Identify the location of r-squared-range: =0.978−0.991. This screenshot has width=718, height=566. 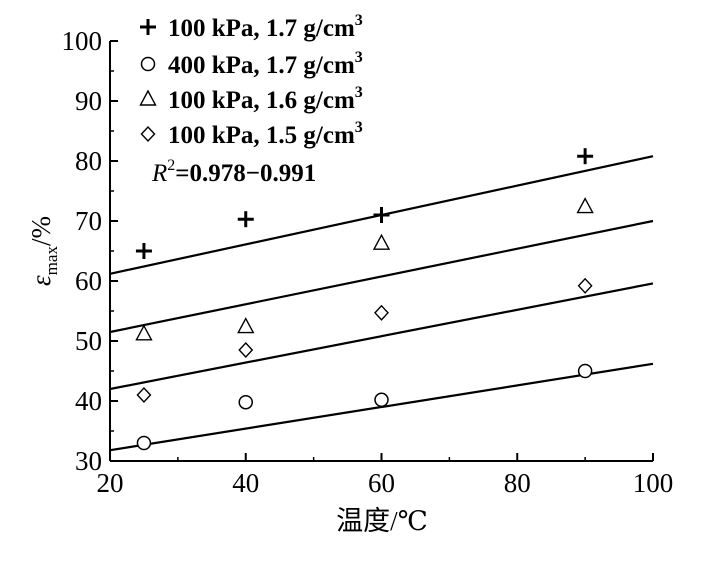
(245, 173).